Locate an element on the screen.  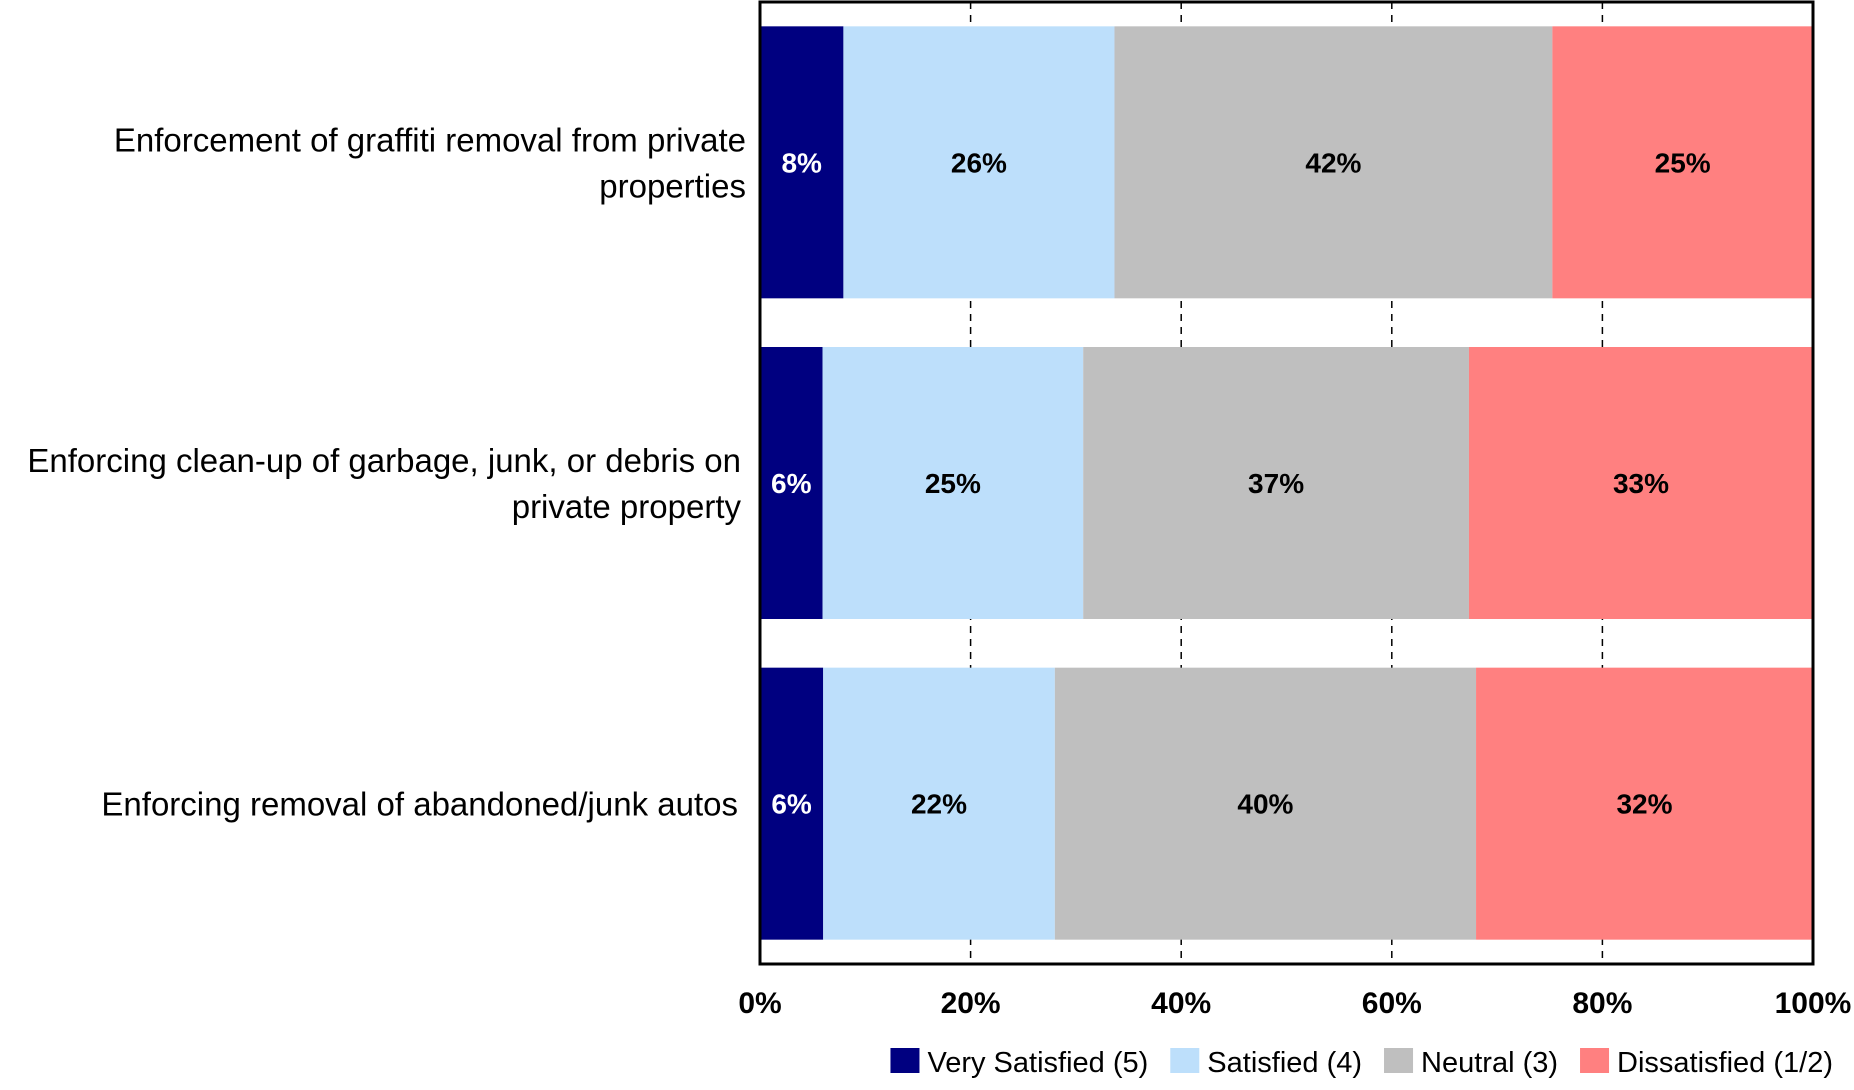
data-label: 37% is located at coordinates (1276, 483).